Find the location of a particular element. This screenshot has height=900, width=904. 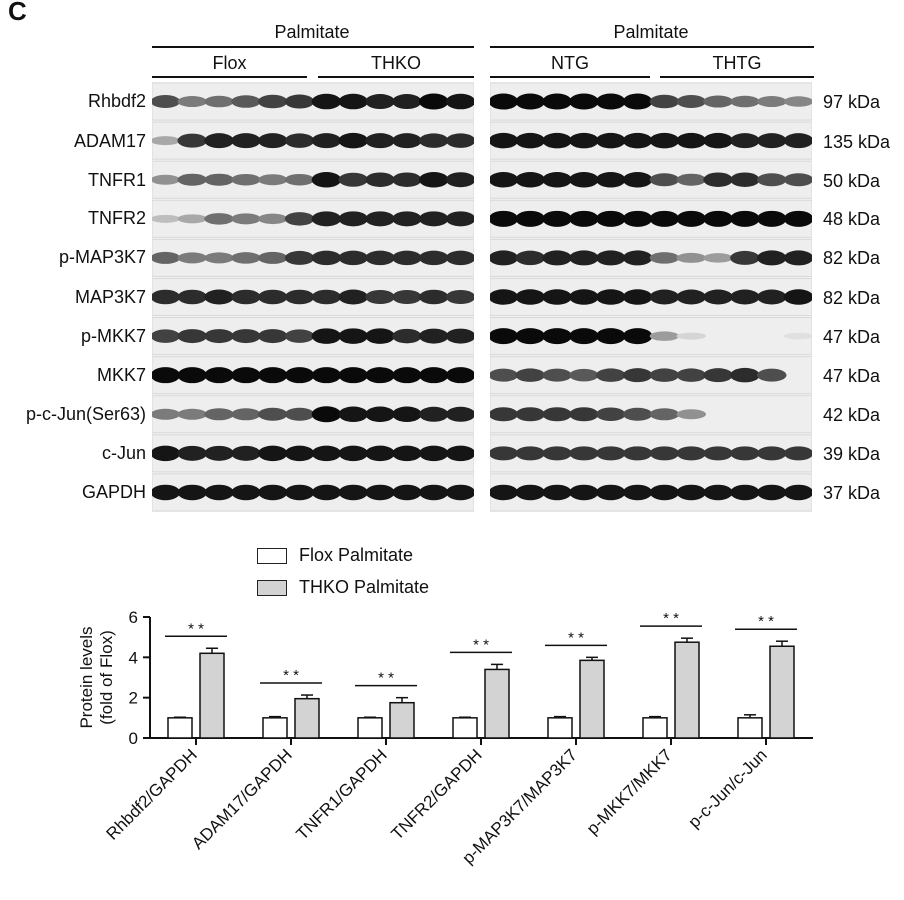

kda-label-c-jun: 39 kDa is located at coordinates (852, 454).